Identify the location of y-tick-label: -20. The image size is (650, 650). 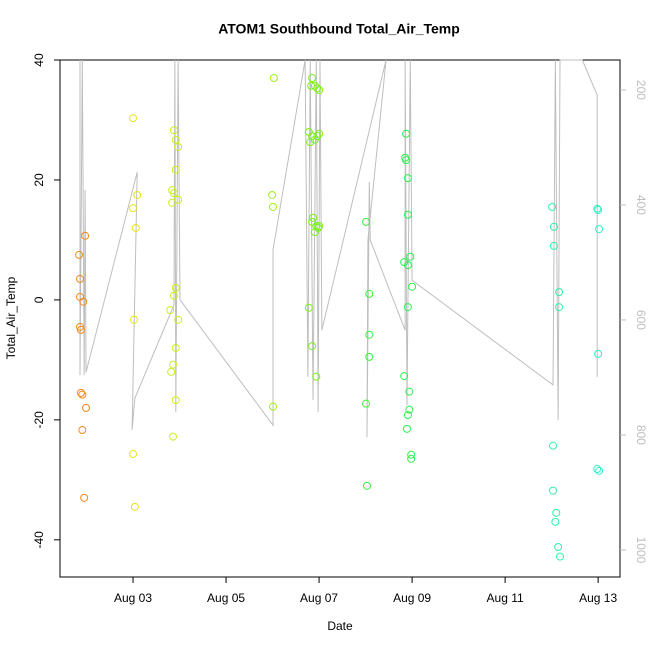
(39, 420).